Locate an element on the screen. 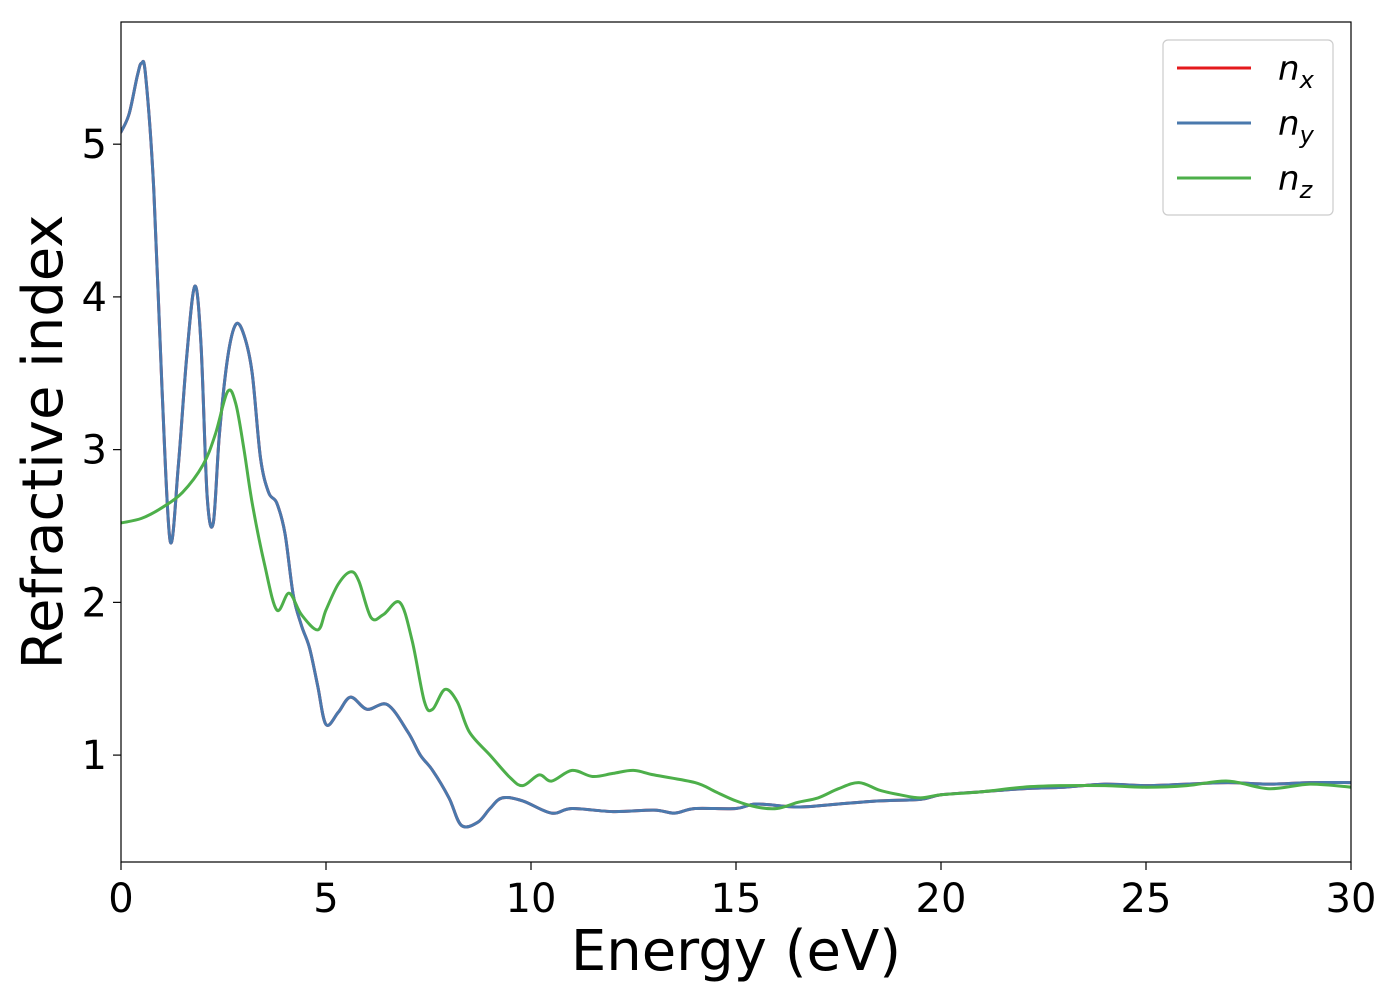 This screenshot has width=1400, height=1000. x-tick-label: 25 is located at coordinates (1146, 899).